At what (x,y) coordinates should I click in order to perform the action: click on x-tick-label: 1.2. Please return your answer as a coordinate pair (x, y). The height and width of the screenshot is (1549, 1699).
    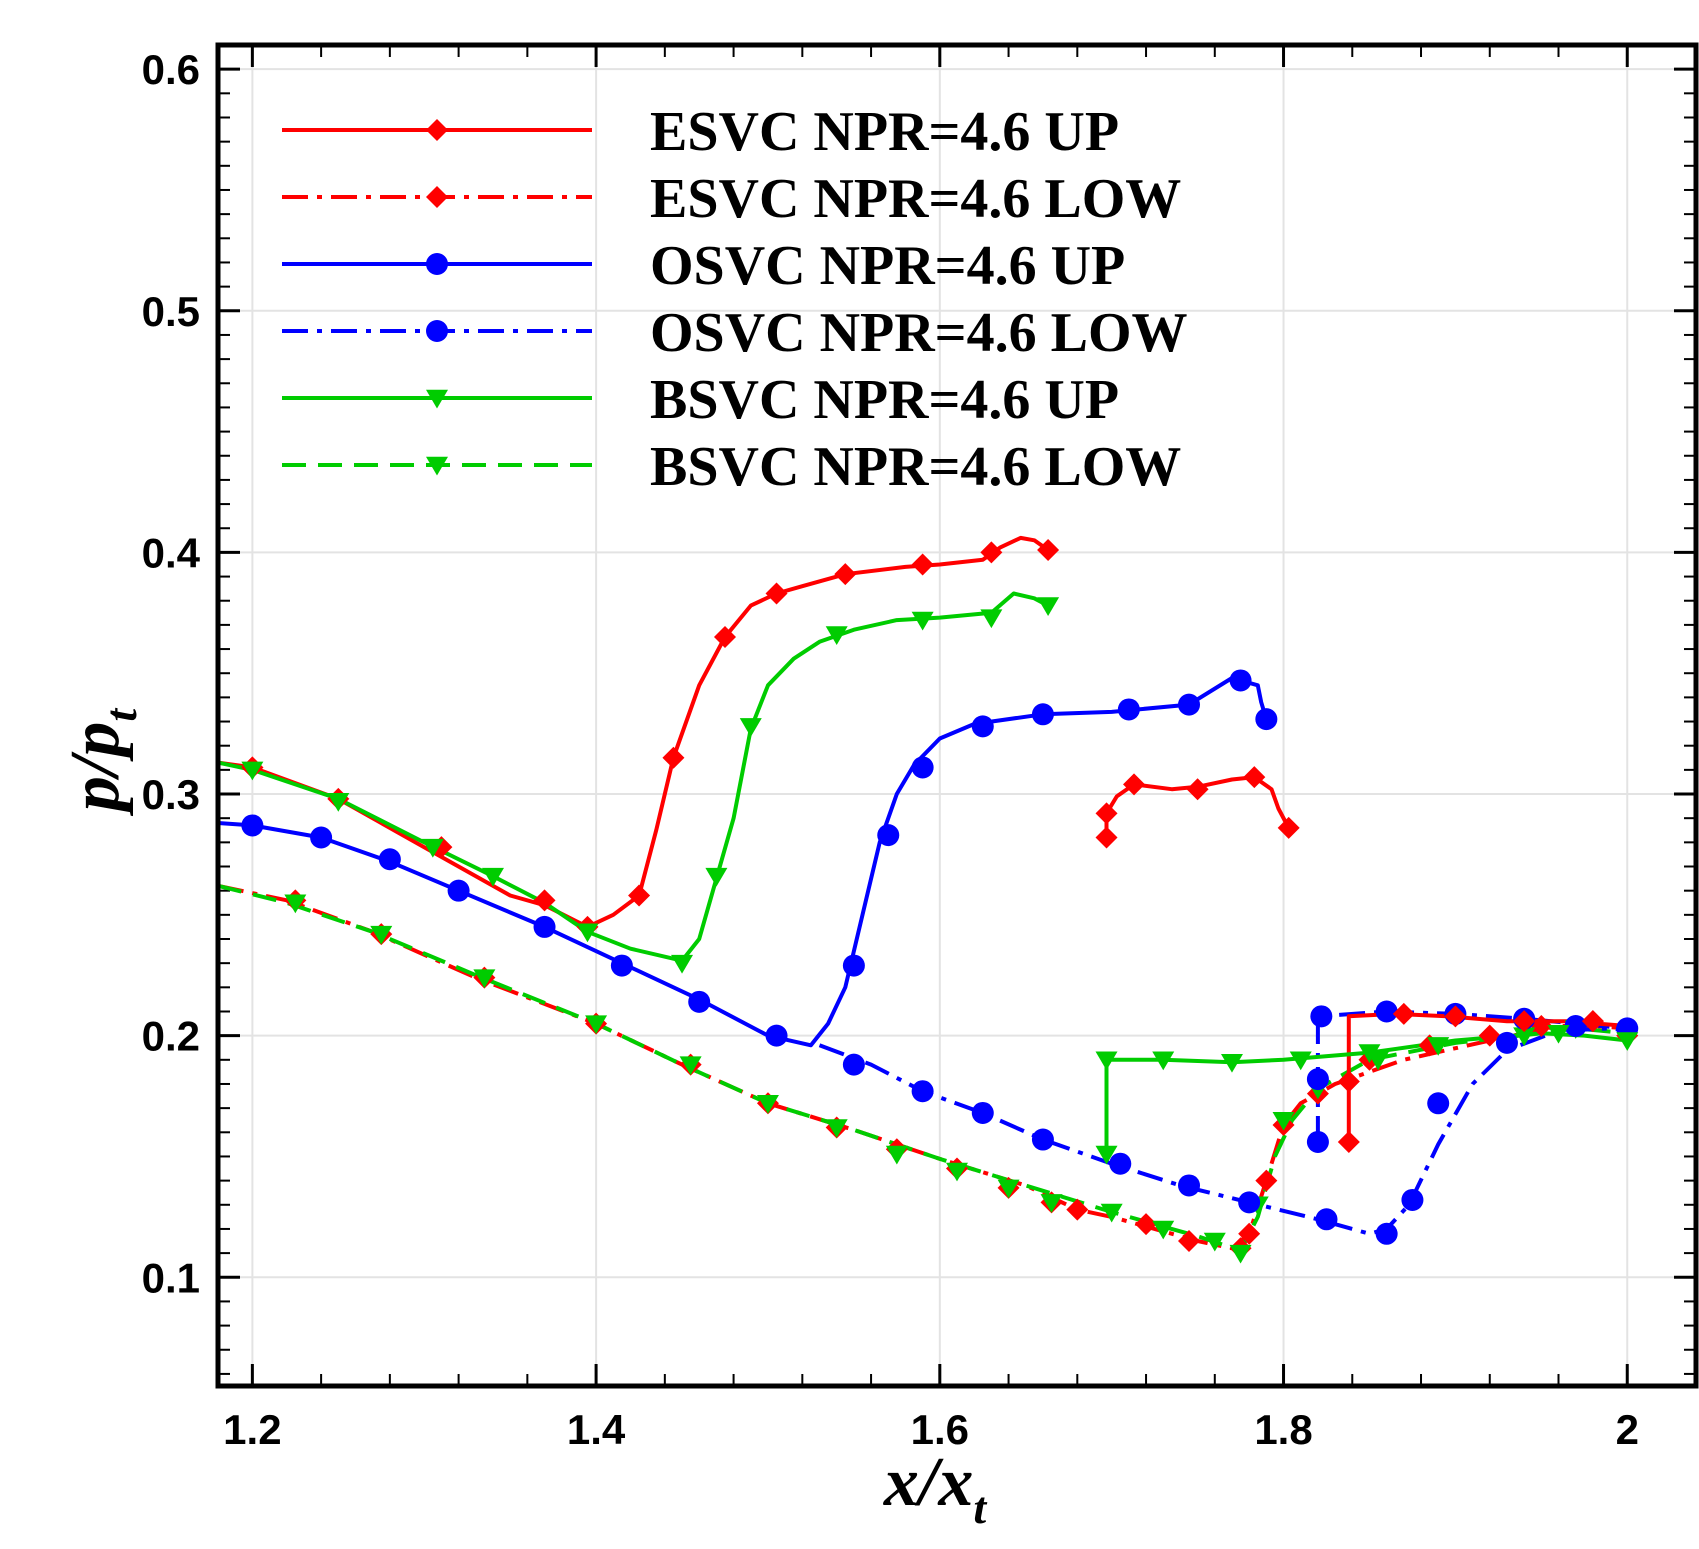
    Looking at the image, I should click on (252, 1429).